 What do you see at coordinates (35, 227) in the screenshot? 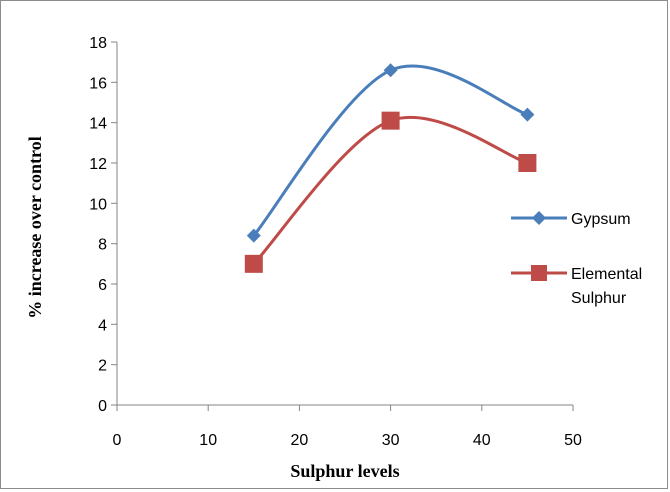
I see `y-axis-title: % increase over control` at bounding box center [35, 227].